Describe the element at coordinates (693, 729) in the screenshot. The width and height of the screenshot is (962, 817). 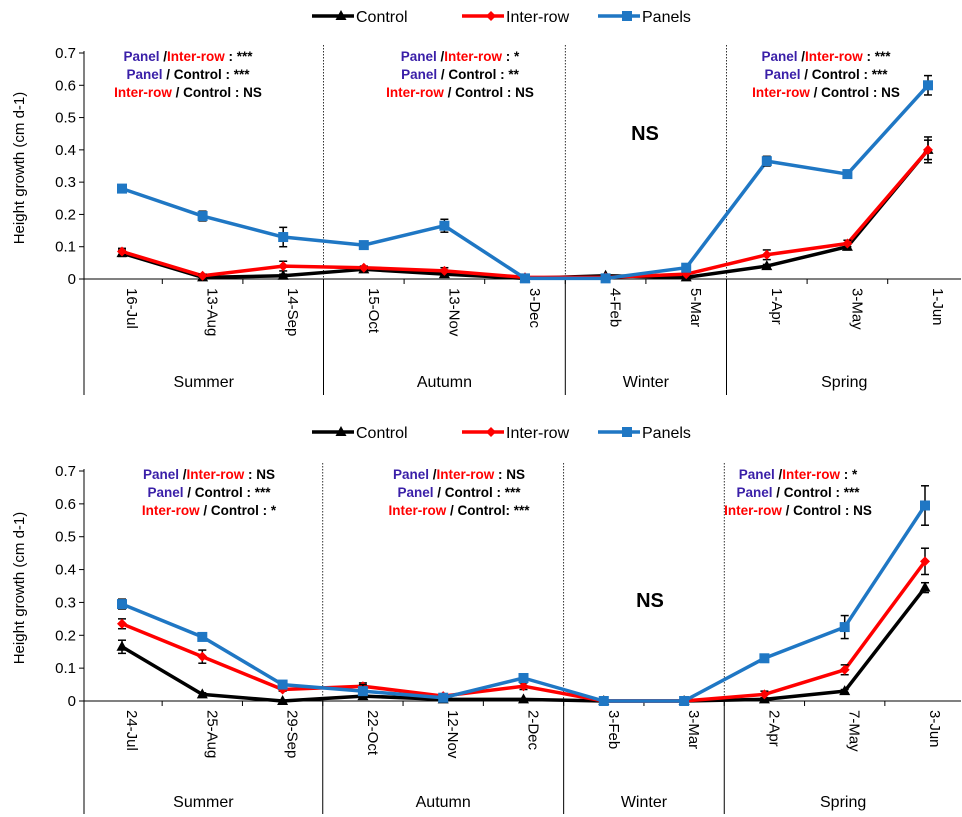
I see `x-tick-label: 3-Mar` at that location.